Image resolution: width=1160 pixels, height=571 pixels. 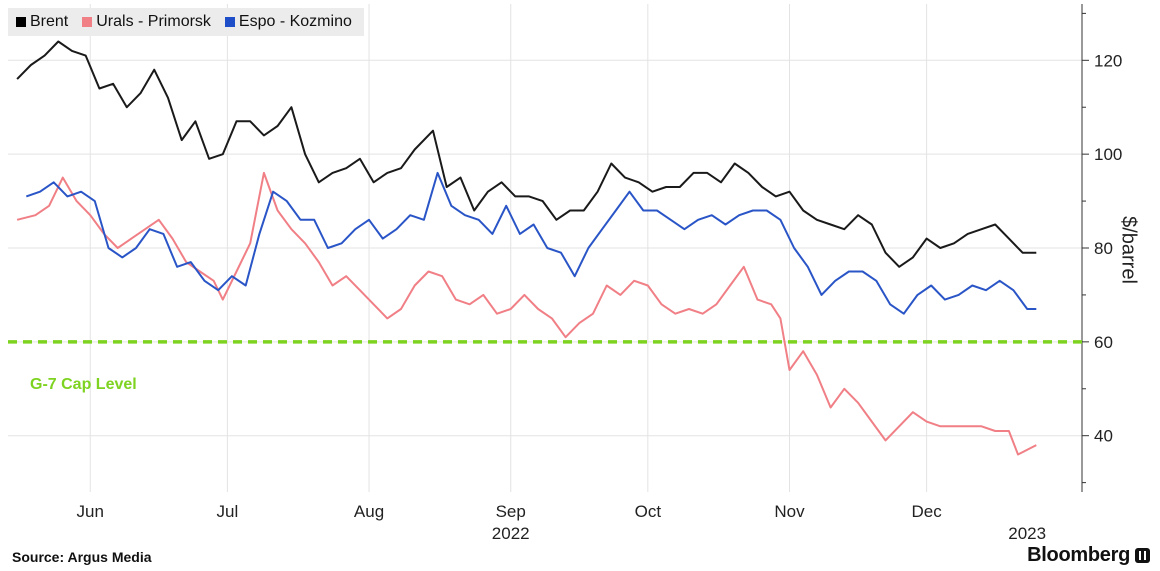 What do you see at coordinates (1108, 60) in the screenshot?
I see `y-tick-label: 120` at bounding box center [1108, 60].